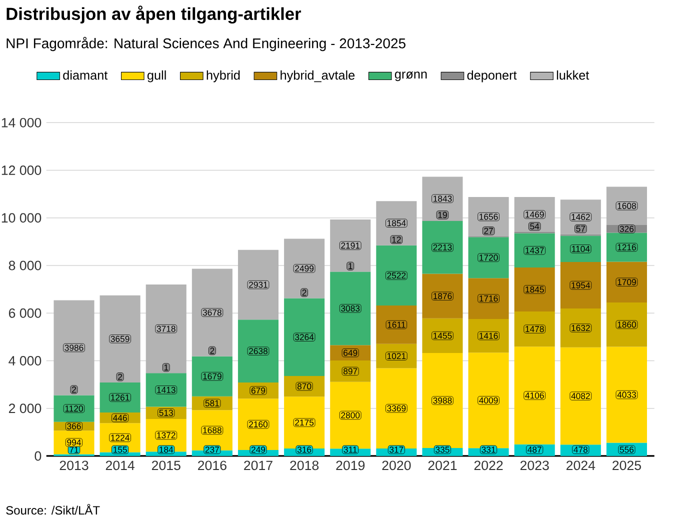 This screenshot has width=700, height=524. I want to click on data-label: 317, so click(397, 449).